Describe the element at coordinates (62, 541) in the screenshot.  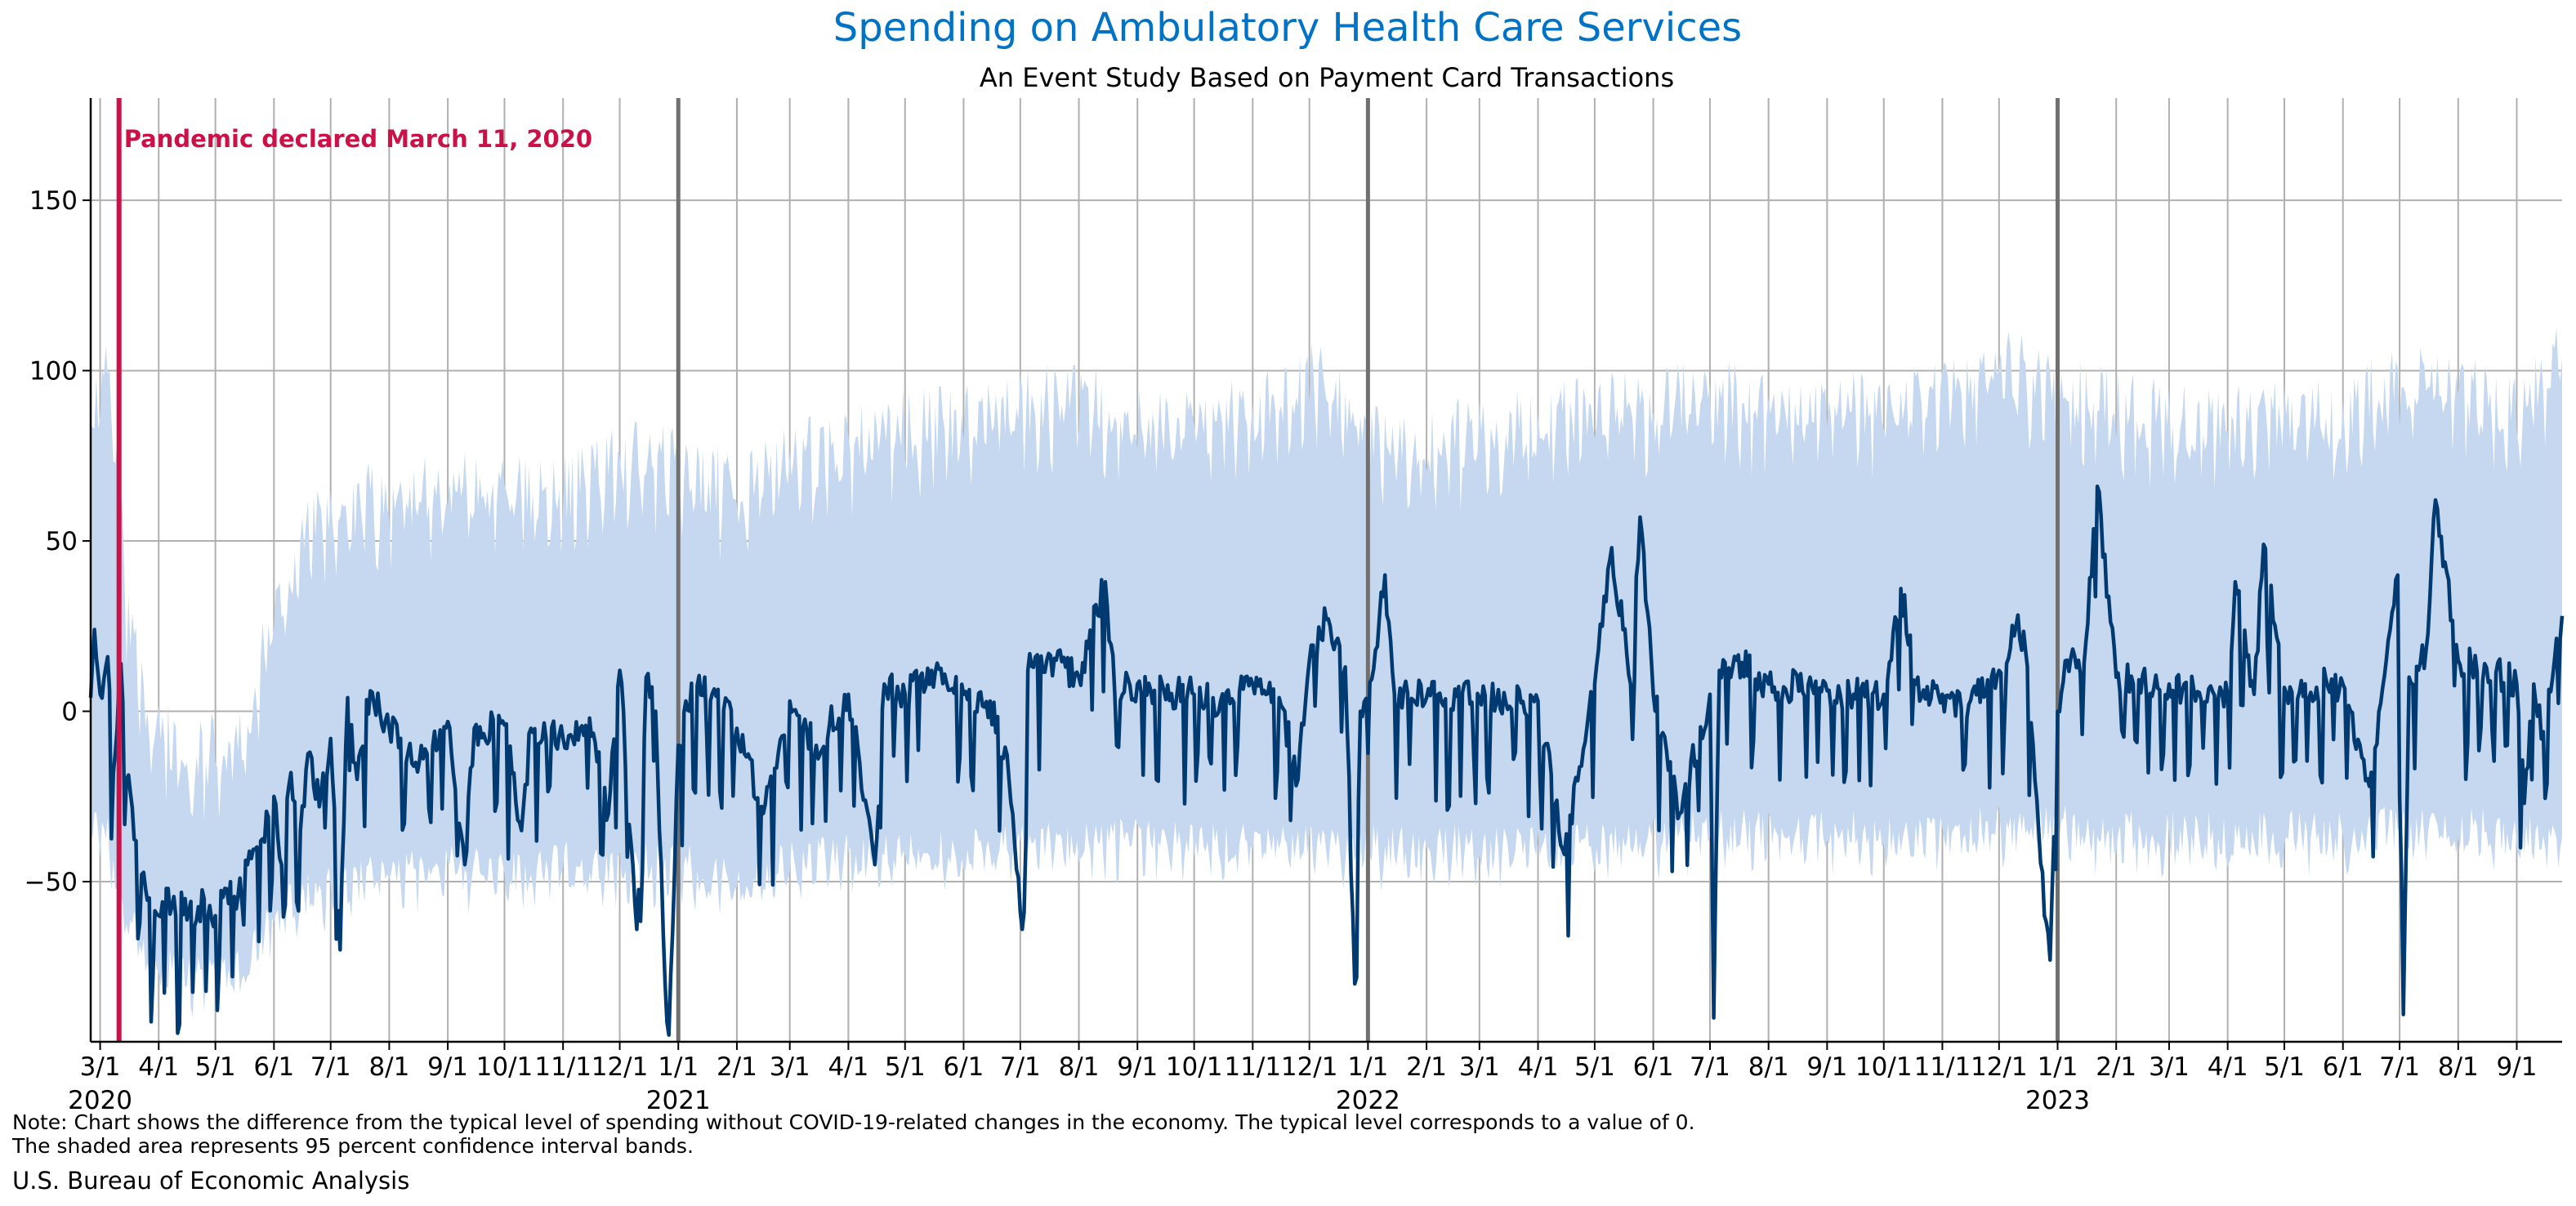
I see `y-tick-label: 50` at that location.